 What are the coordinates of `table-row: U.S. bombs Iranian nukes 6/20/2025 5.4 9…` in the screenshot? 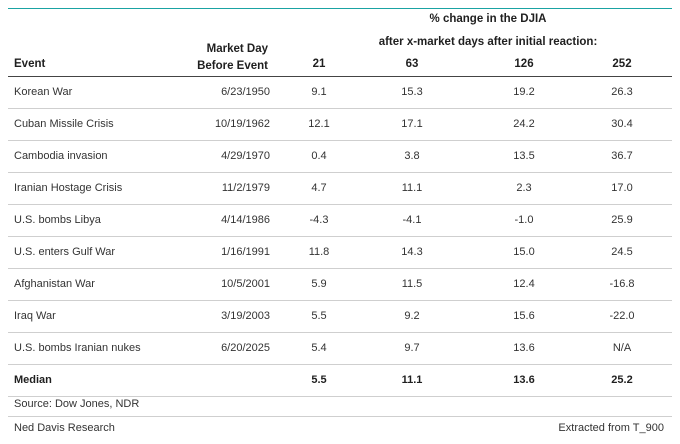 It's located at (340, 349).